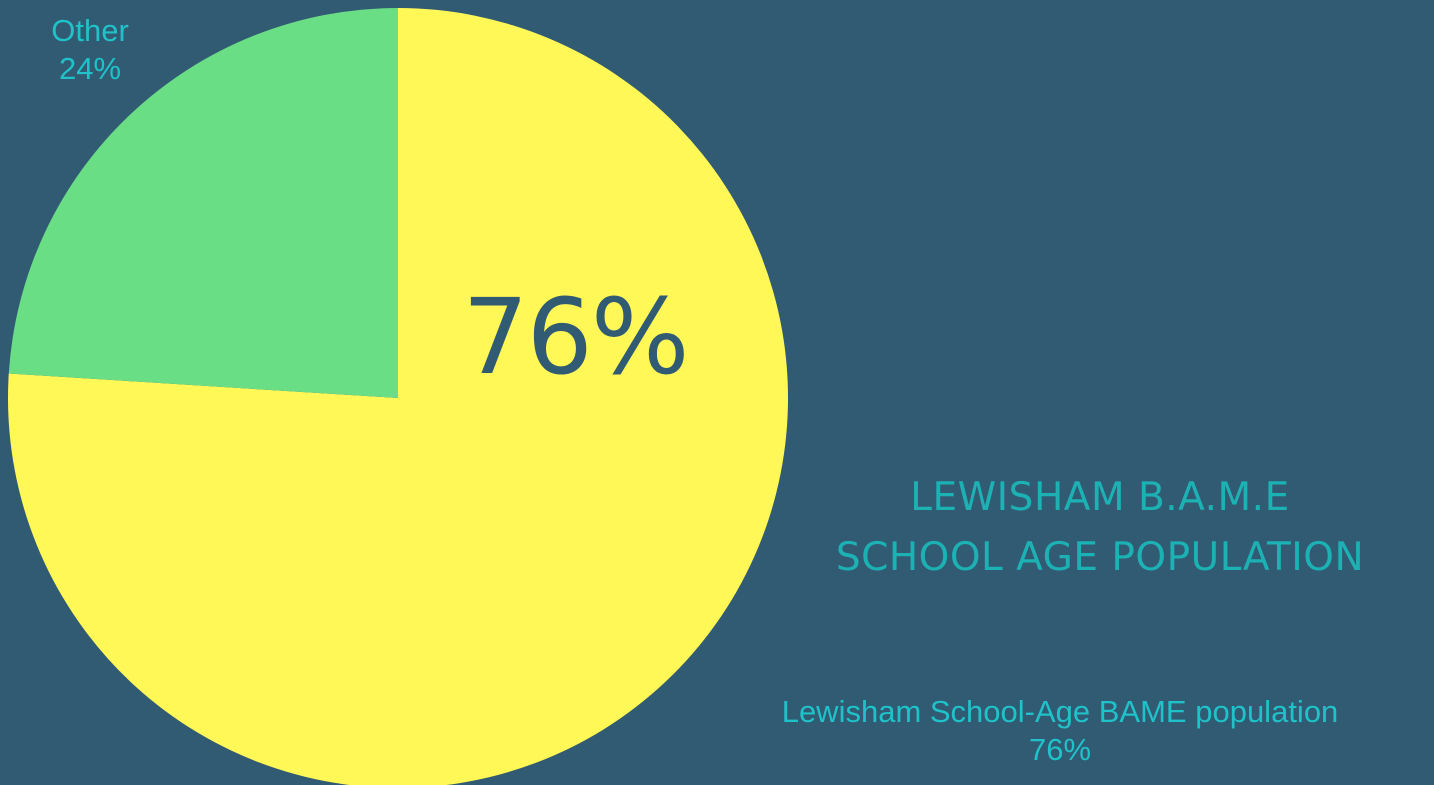  What do you see at coordinates (90, 30) in the screenshot?
I see `slice-label-other-name: Other` at bounding box center [90, 30].